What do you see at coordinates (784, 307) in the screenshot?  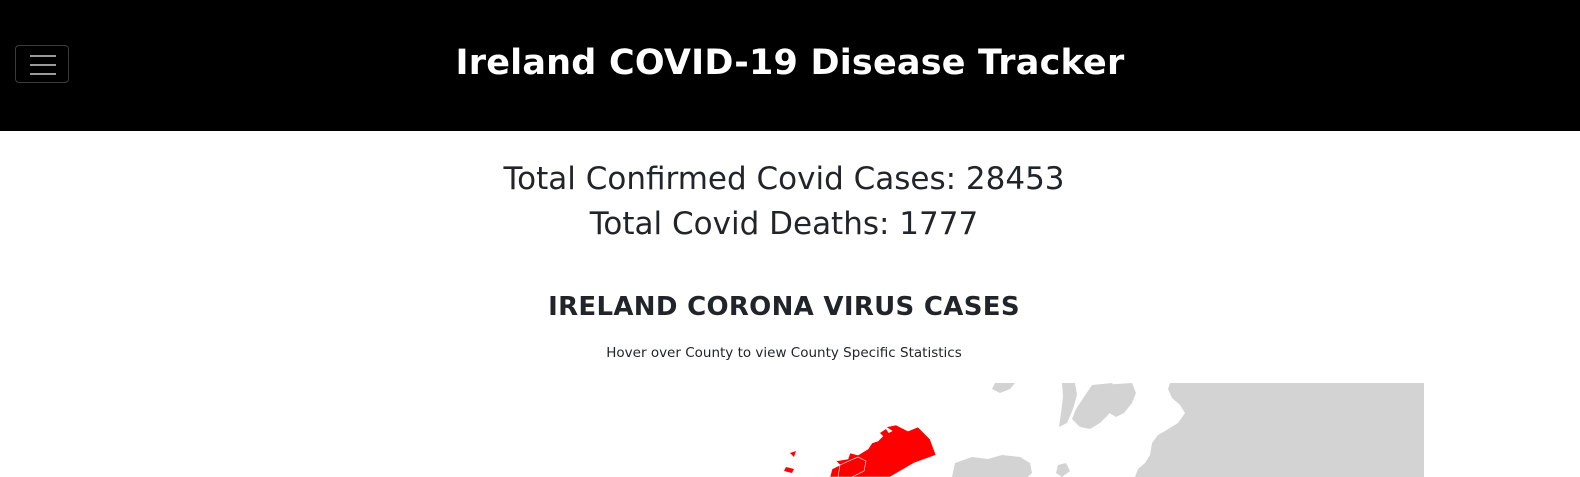 I see `map-section-title: IRELAND CORONA VIRUS CASES` at bounding box center [784, 307].